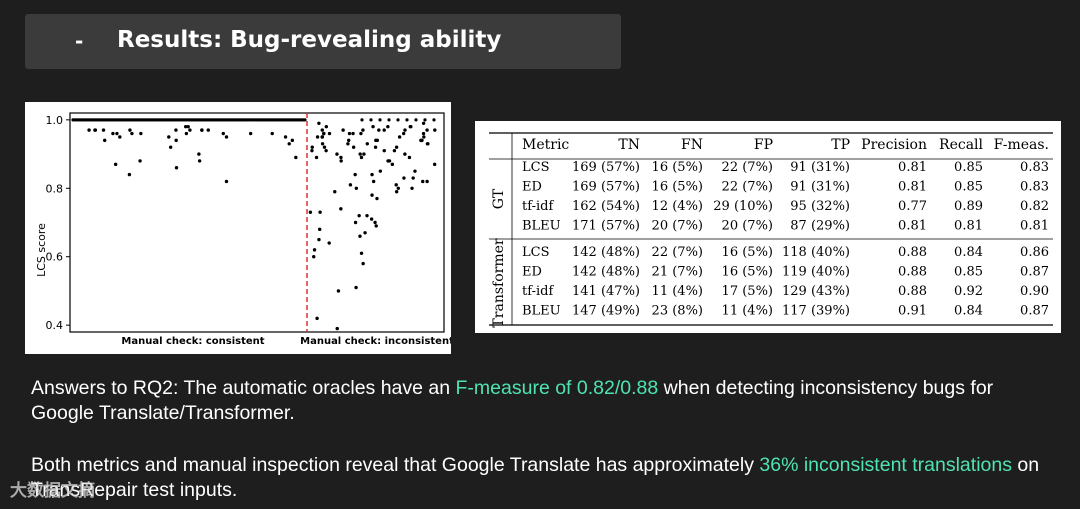 The image size is (1080, 509). Describe the element at coordinates (885, 465) in the screenshot. I see `answer-inspection-highlight: 36% inconsistent translations` at that location.